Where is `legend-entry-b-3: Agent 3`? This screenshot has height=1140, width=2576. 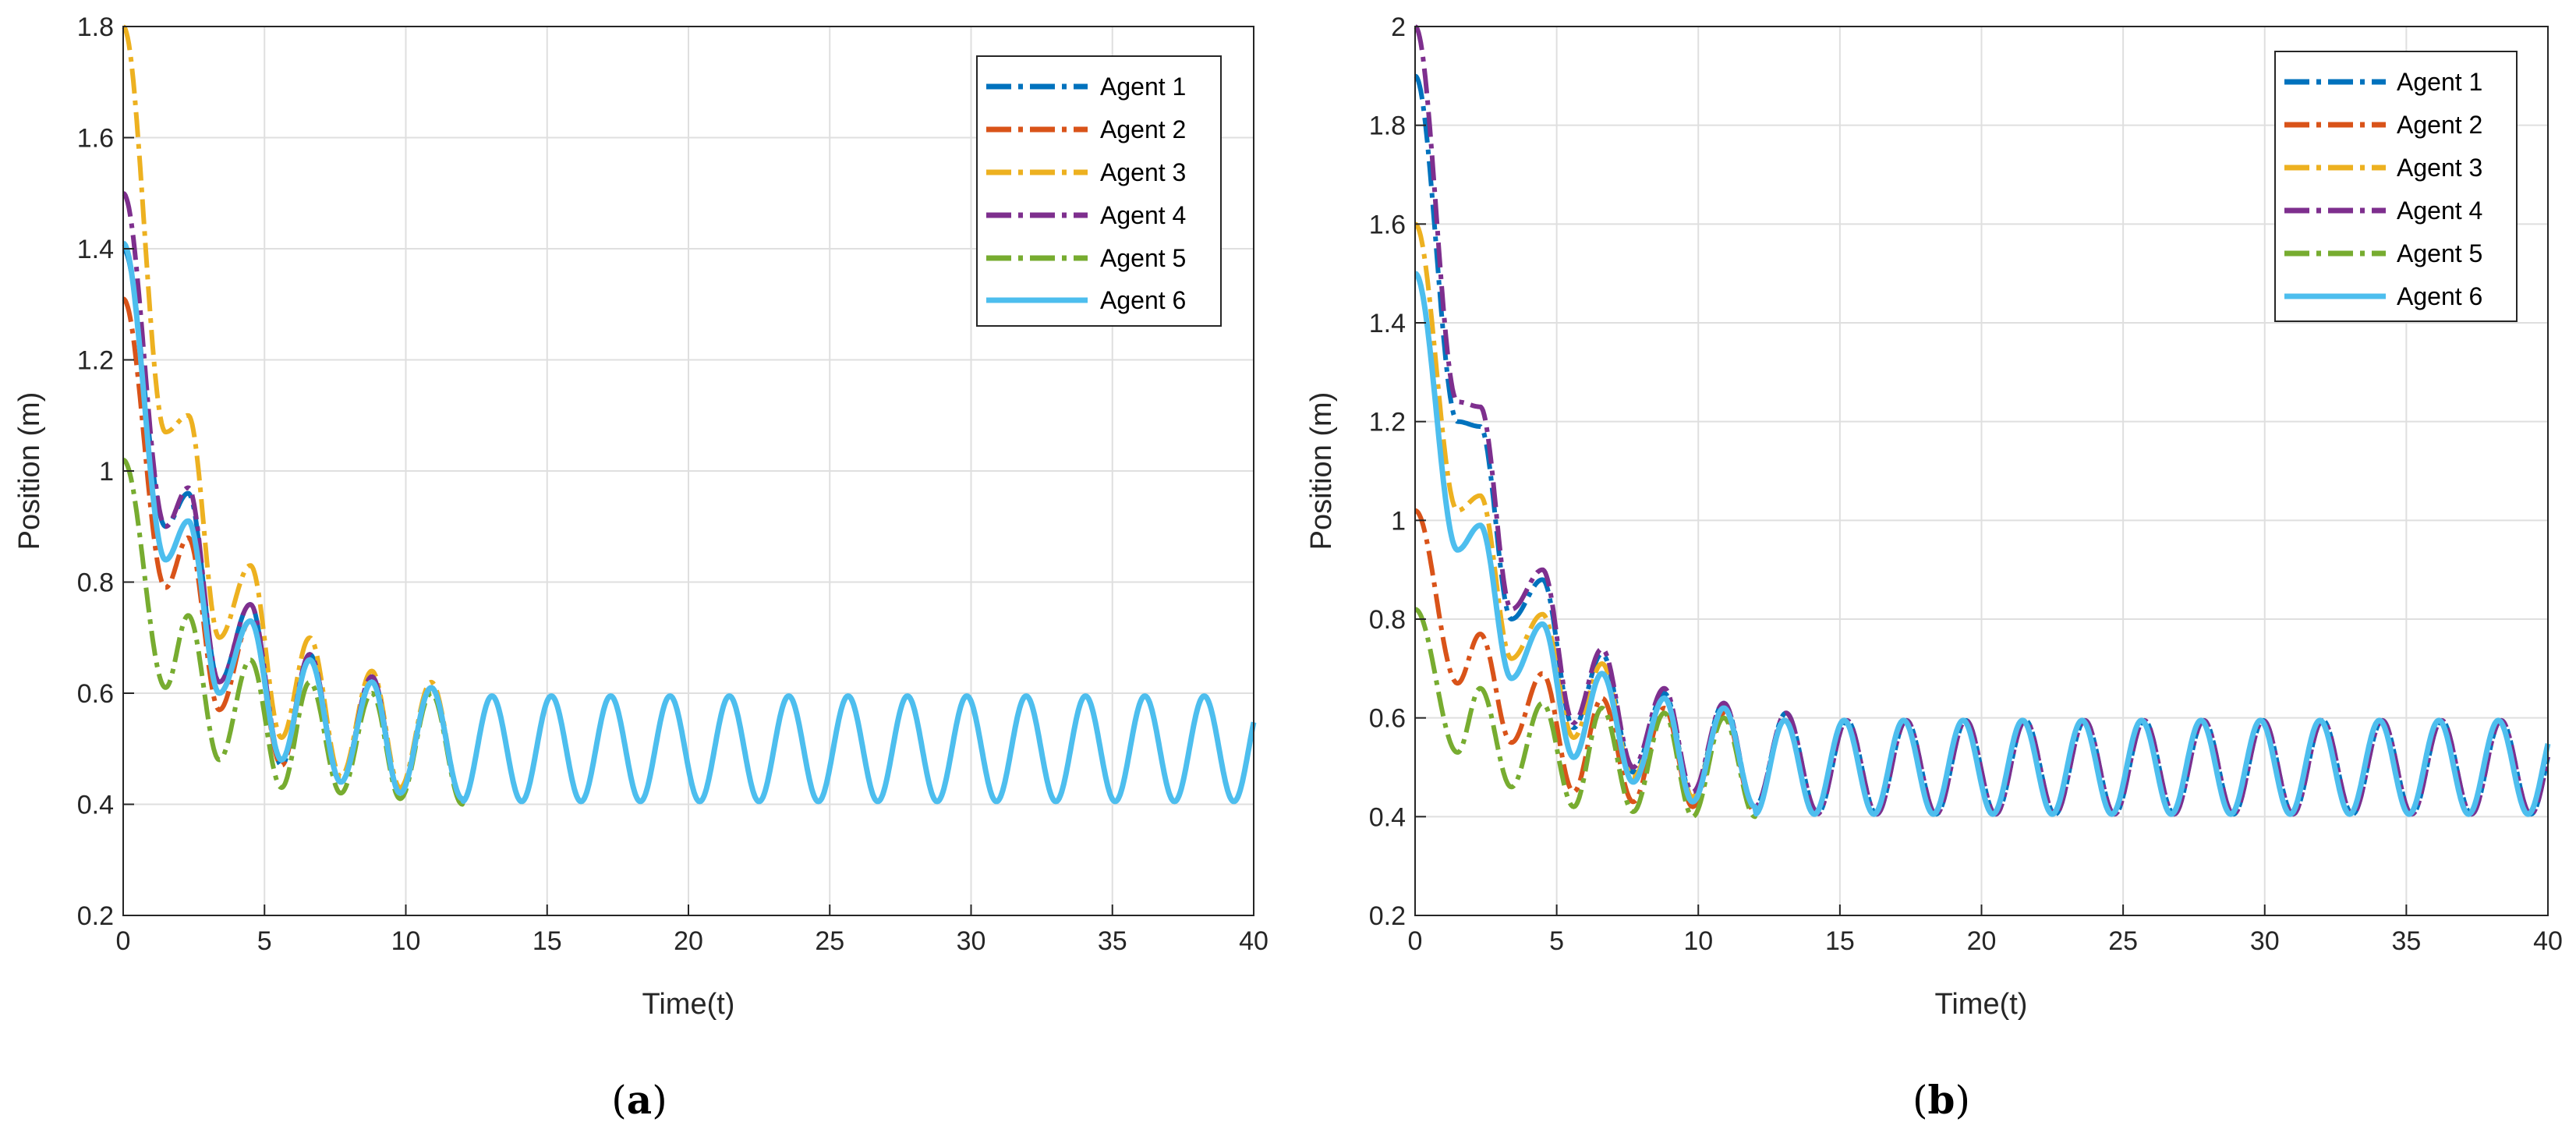 legend-entry-b-3: Agent 3 is located at coordinates (2383, 168).